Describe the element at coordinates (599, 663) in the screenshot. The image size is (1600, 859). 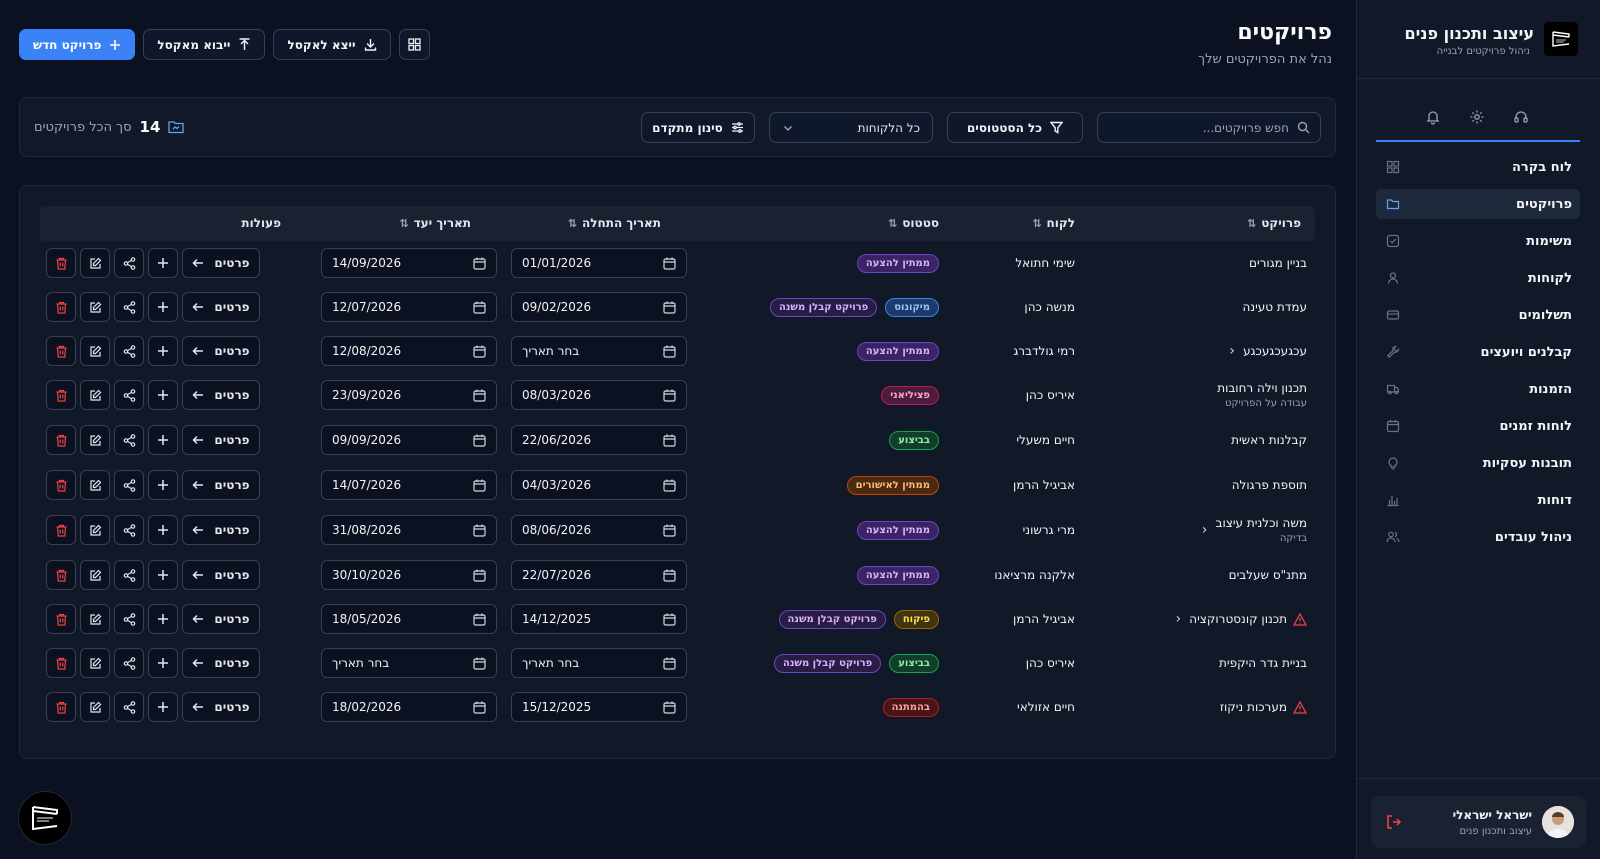
I see `start-date-picker: בחר תאריך` at that location.